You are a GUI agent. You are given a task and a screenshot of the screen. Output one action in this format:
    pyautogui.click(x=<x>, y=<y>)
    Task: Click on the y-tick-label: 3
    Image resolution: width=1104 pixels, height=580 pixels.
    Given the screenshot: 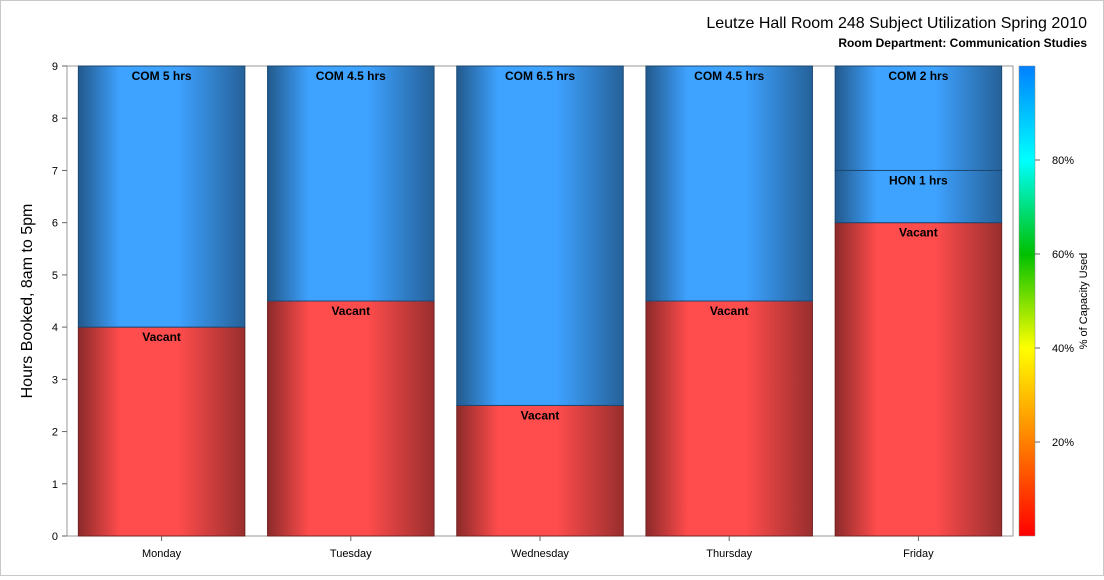 What is the action you would take?
    pyautogui.click(x=55, y=380)
    